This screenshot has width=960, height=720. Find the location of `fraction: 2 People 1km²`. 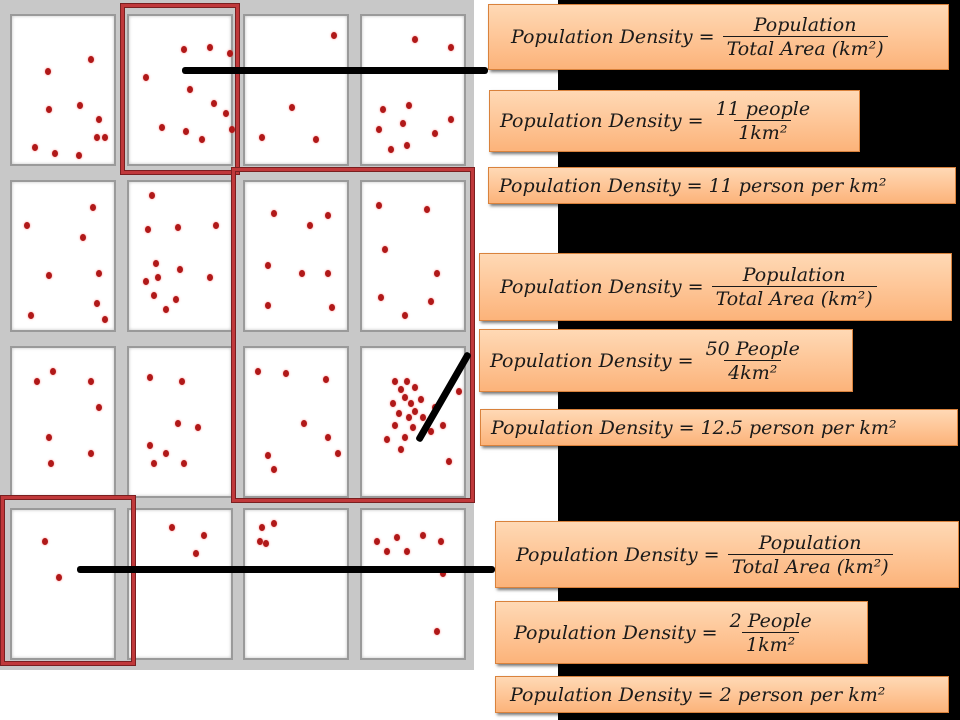

fraction: 2 People 1km² is located at coordinates (771, 633).